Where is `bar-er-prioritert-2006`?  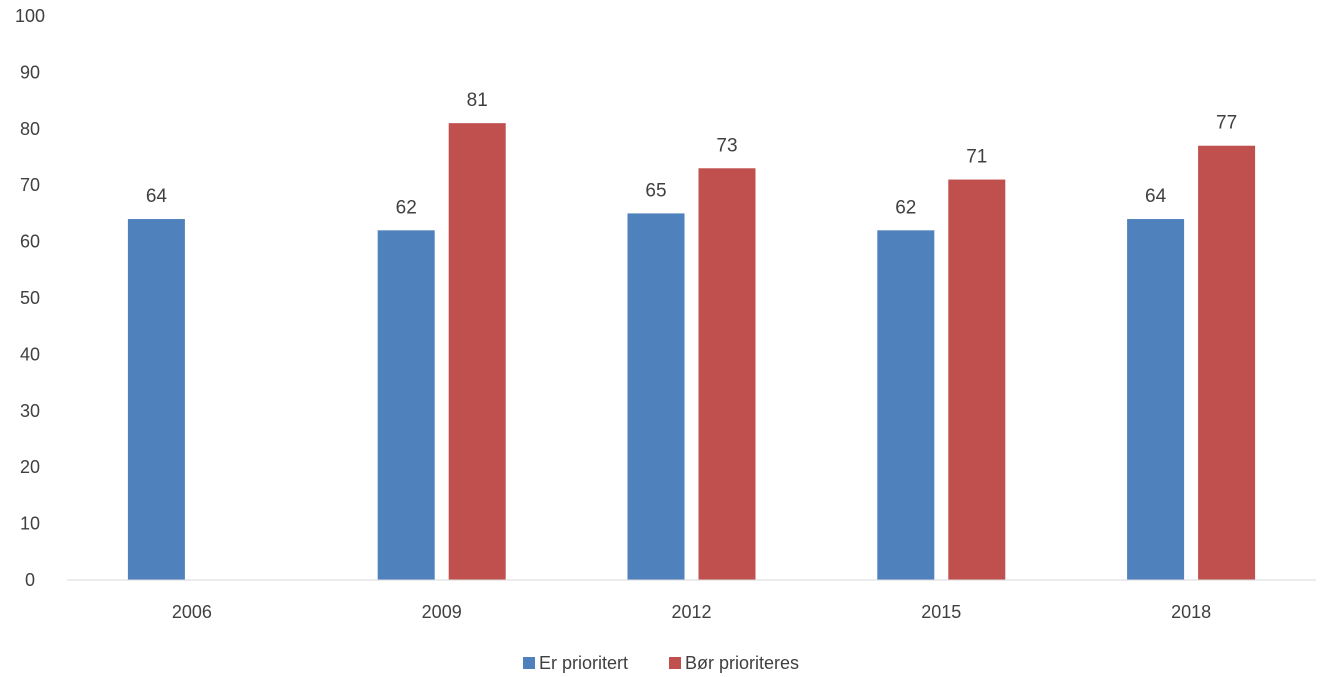
bar-er-prioritert-2006 is located at coordinates (156, 400).